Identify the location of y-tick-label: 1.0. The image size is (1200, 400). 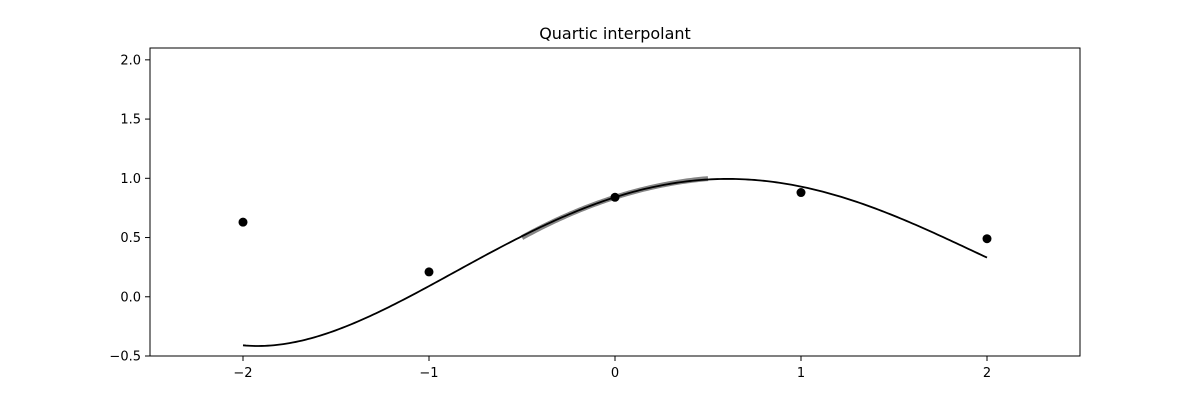
(130, 179).